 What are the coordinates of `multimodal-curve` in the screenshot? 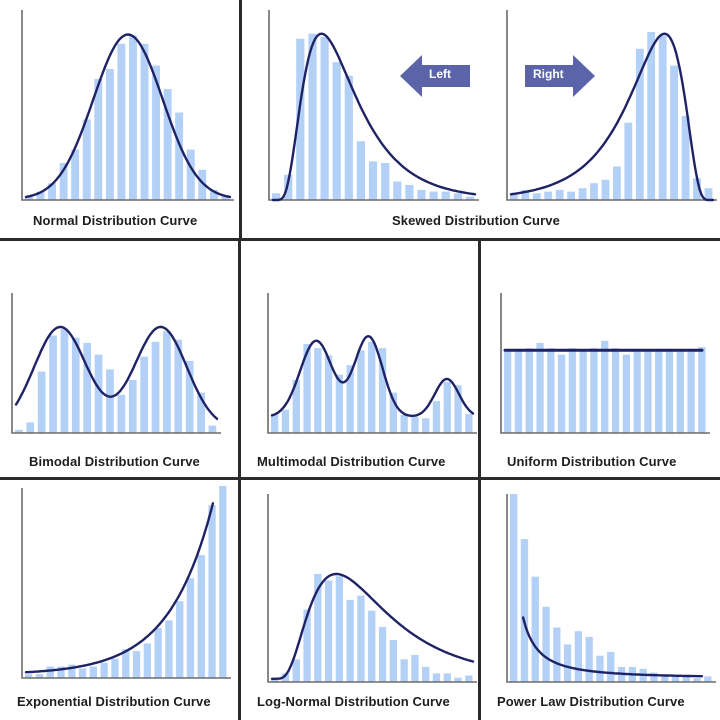 It's located at (372, 376).